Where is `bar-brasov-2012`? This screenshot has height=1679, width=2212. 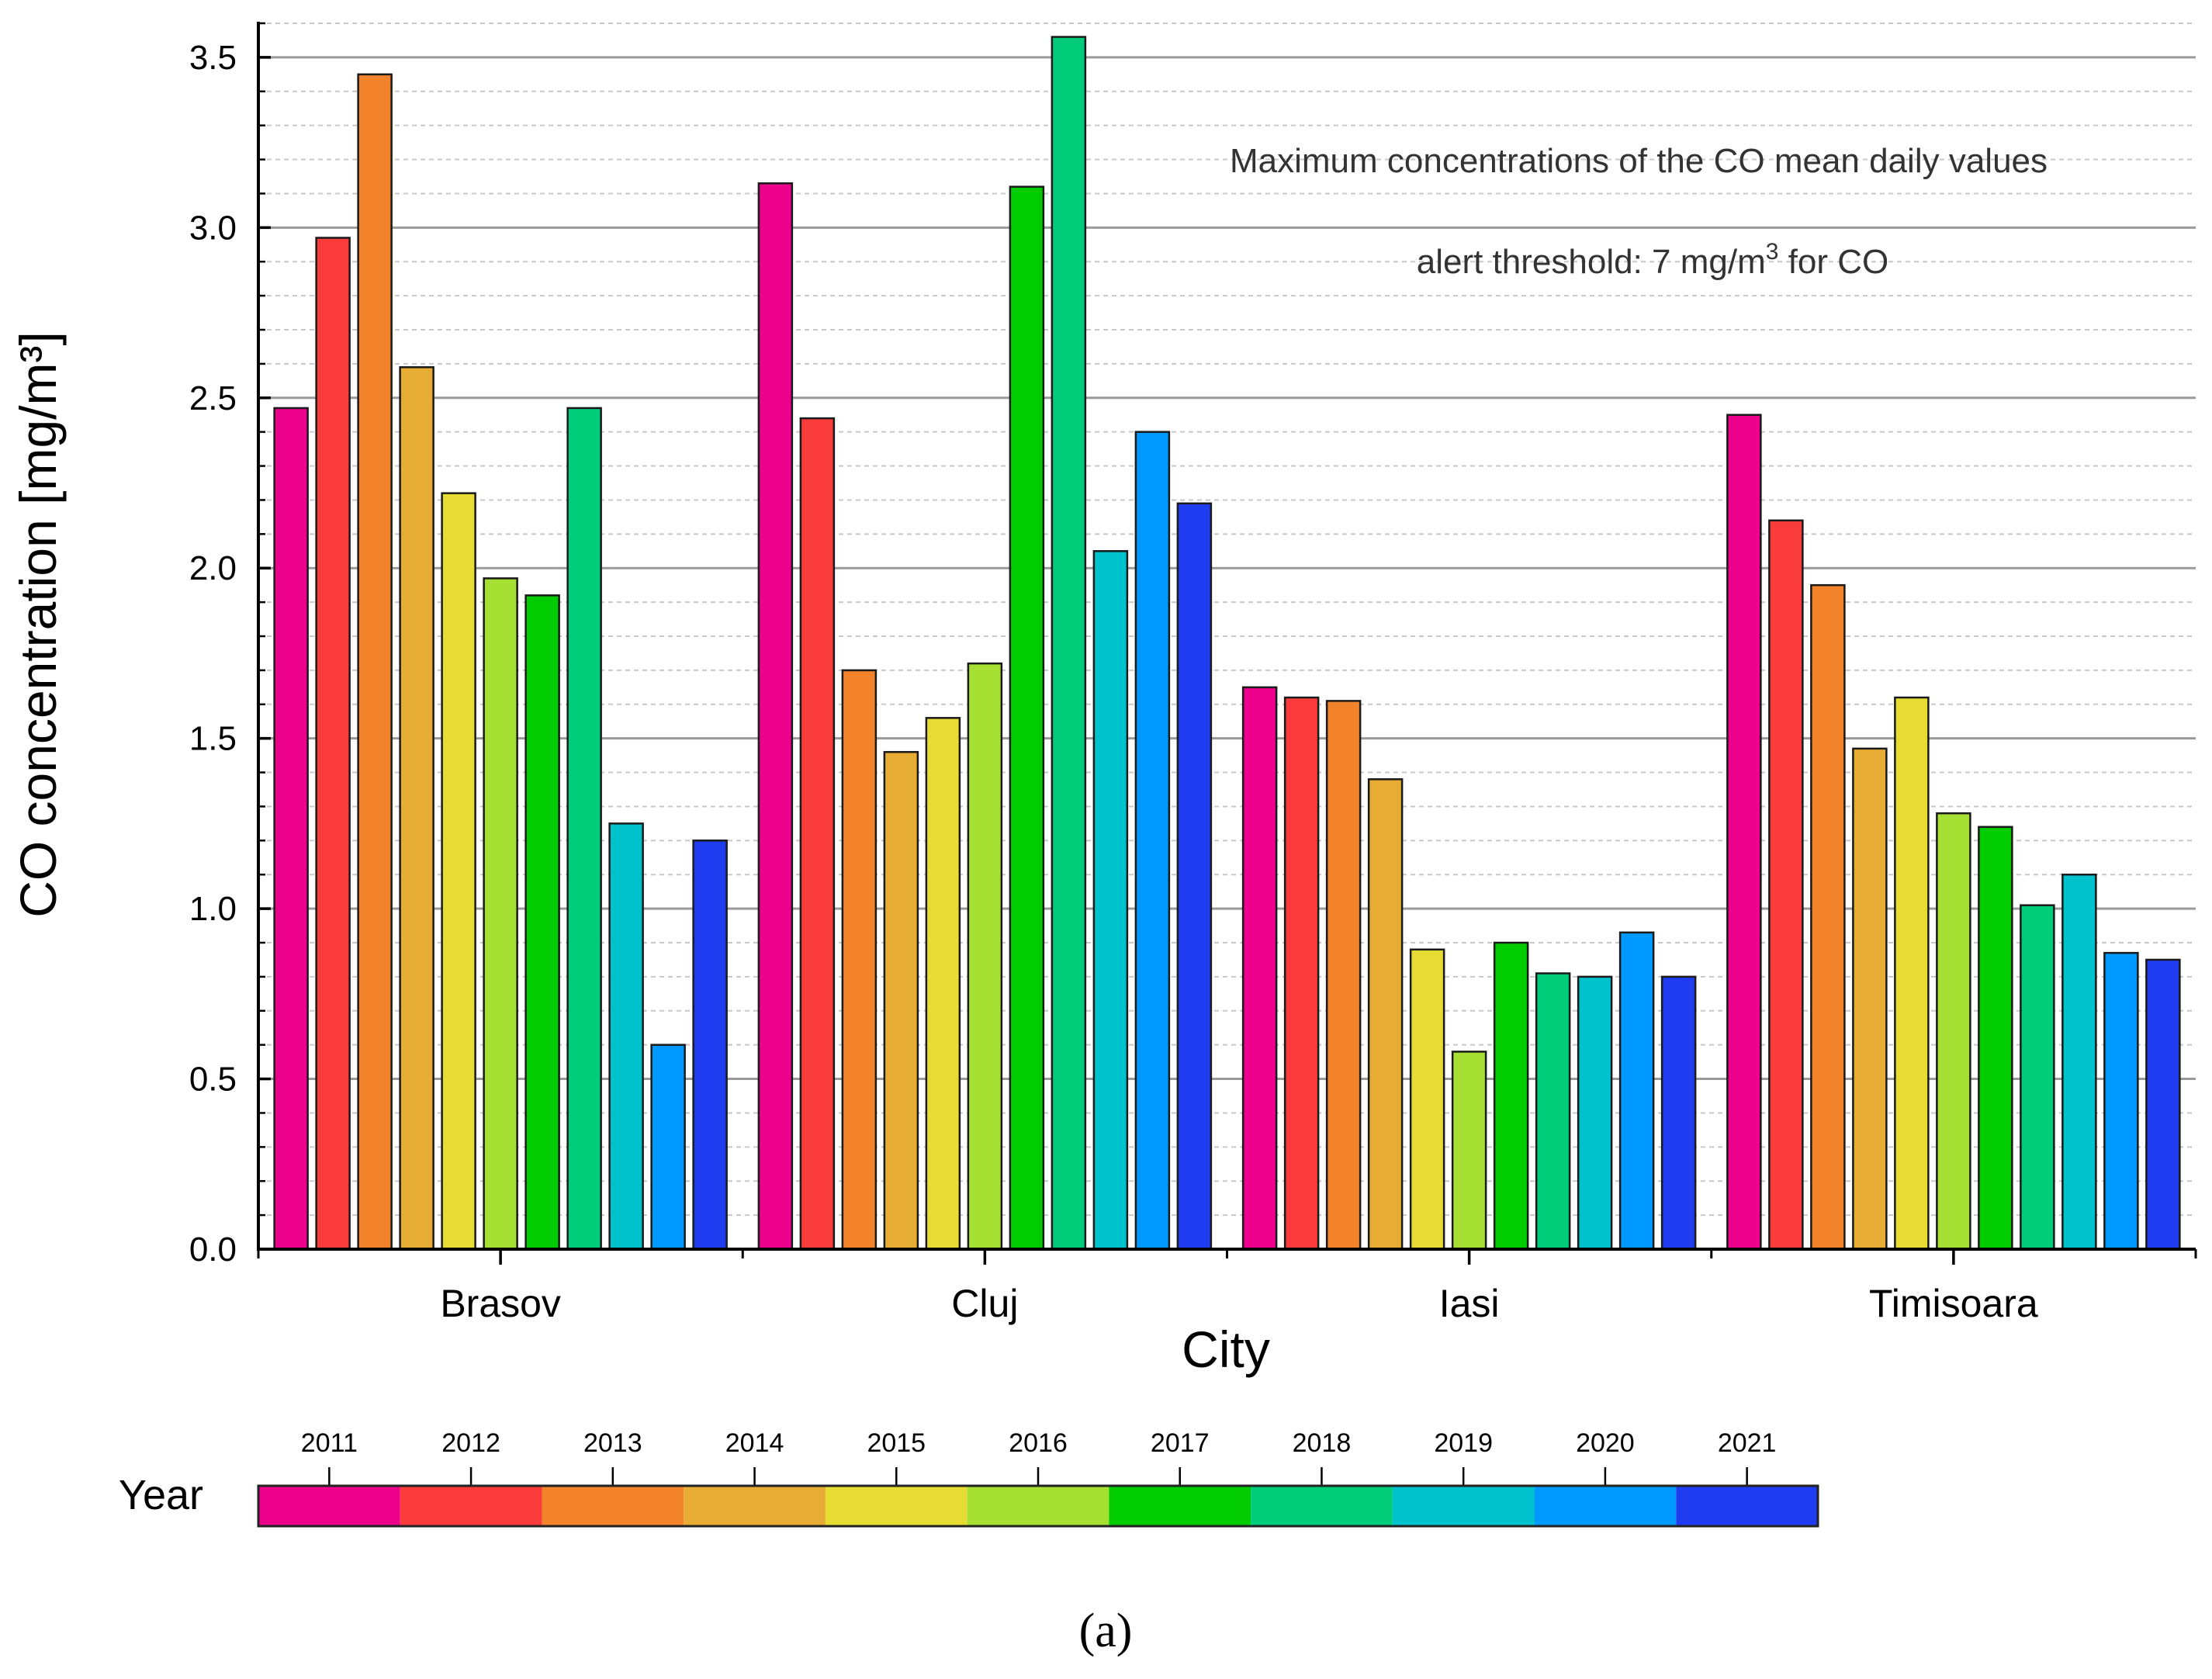 bar-brasov-2012 is located at coordinates (333, 744).